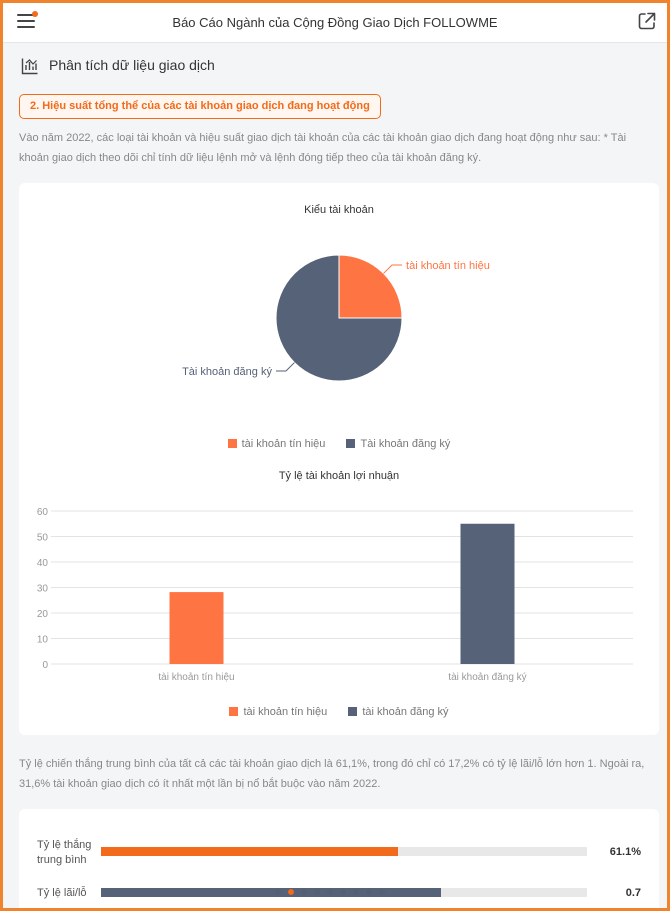 This screenshot has width=670, height=911. I want to click on legend-item-subscription: Tài khoản đăng ký, so click(398, 444).